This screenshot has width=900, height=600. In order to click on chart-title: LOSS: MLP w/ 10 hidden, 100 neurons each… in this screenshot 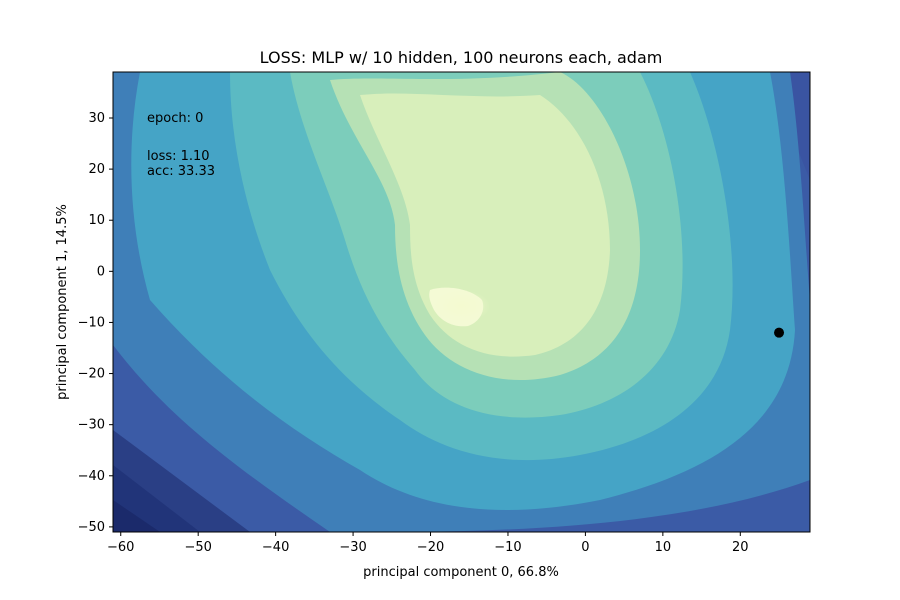, I will do `click(461, 57)`.